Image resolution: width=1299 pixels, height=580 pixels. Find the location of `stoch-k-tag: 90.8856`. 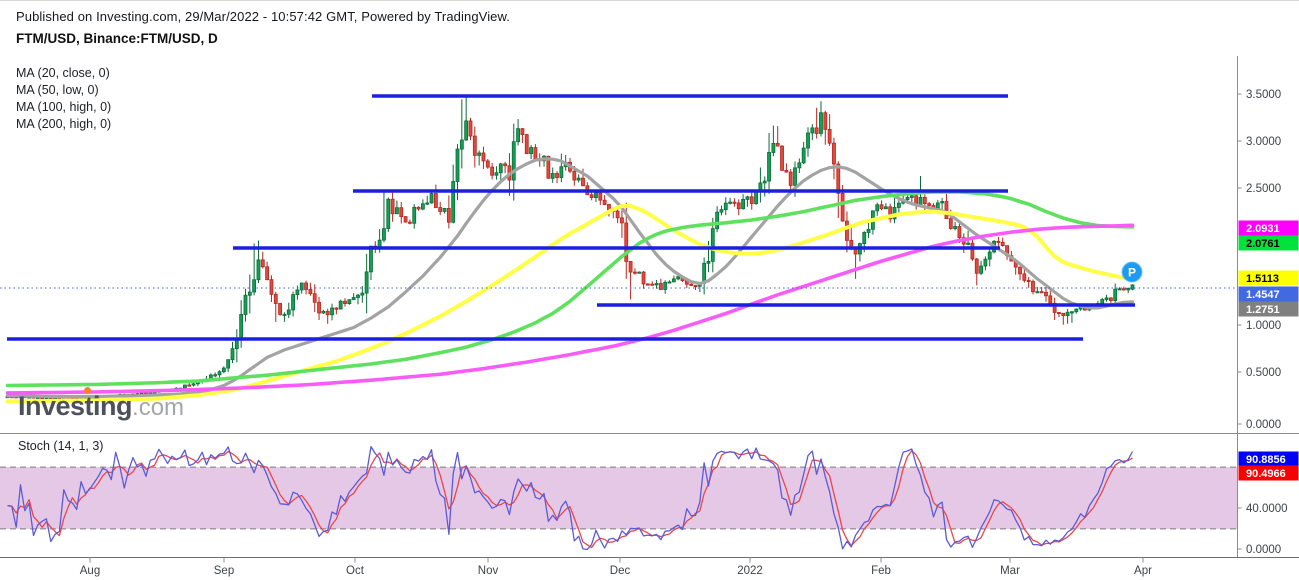

stoch-k-tag: 90.8856 is located at coordinates (1268, 459).